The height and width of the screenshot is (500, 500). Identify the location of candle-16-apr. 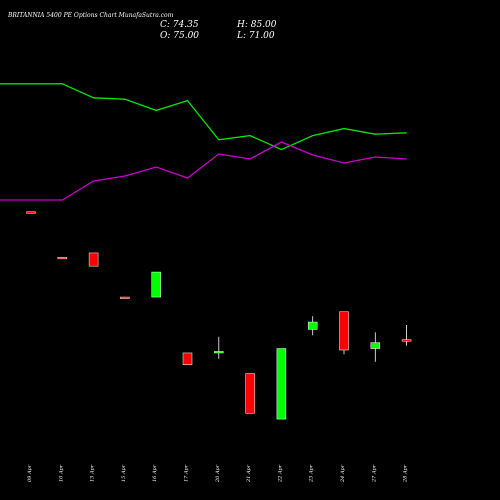
(156, 284).